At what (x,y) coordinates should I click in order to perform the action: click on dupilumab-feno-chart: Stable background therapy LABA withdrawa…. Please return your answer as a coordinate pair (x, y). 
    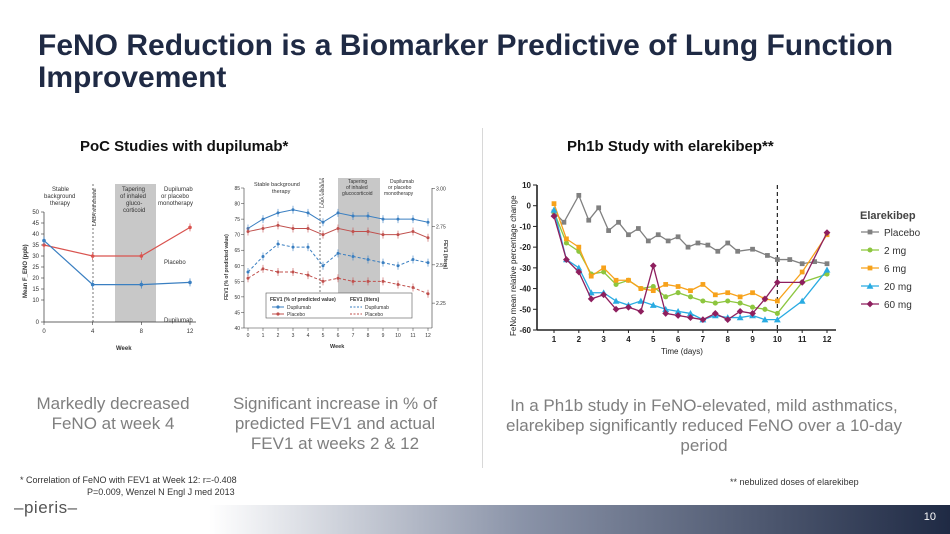
    Looking at the image, I should click on (109, 268).